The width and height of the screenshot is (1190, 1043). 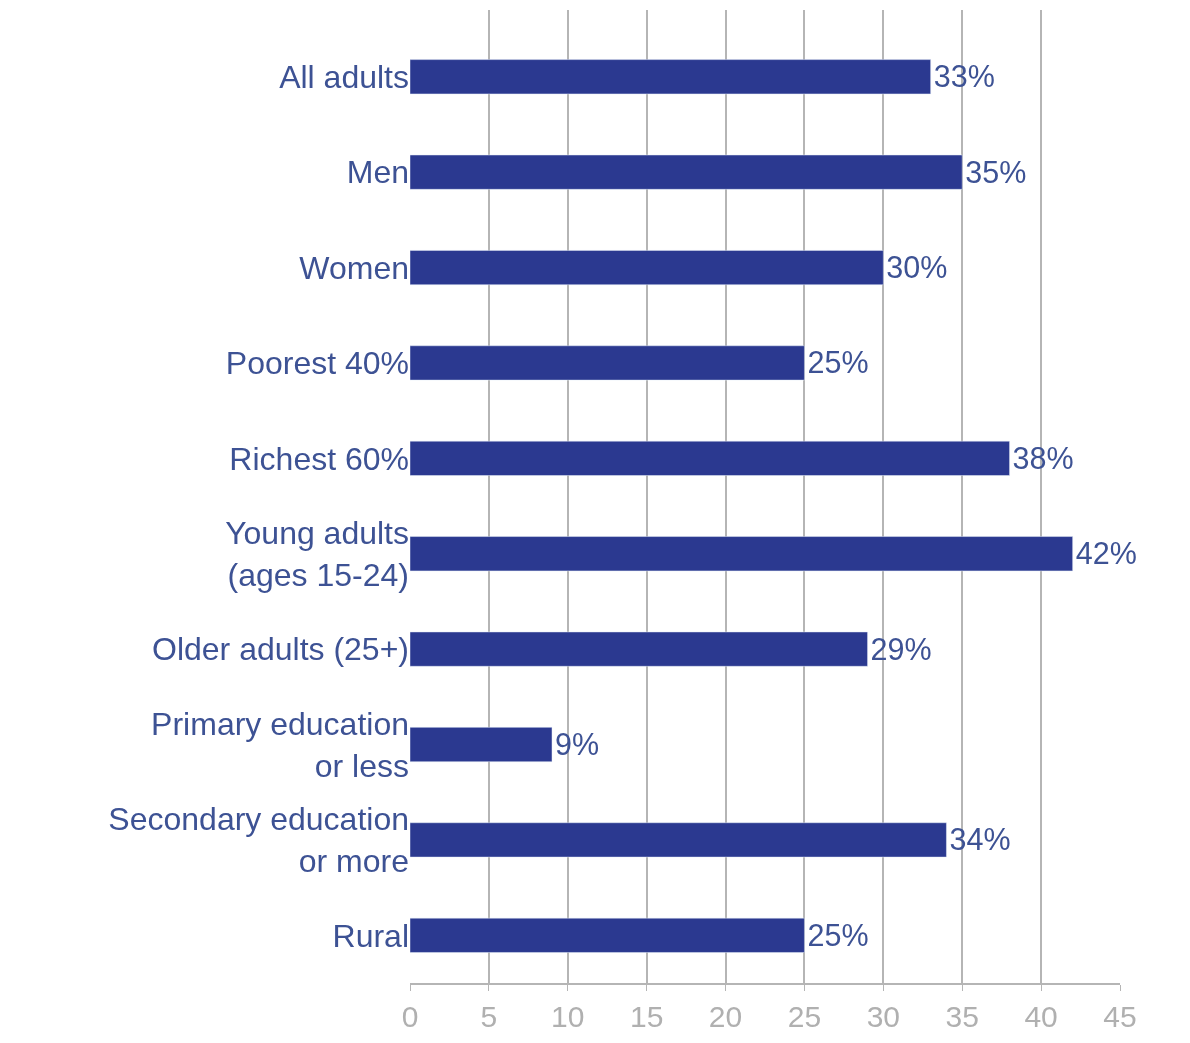 What do you see at coordinates (996, 171) in the screenshot?
I see `data-label: 35%` at bounding box center [996, 171].